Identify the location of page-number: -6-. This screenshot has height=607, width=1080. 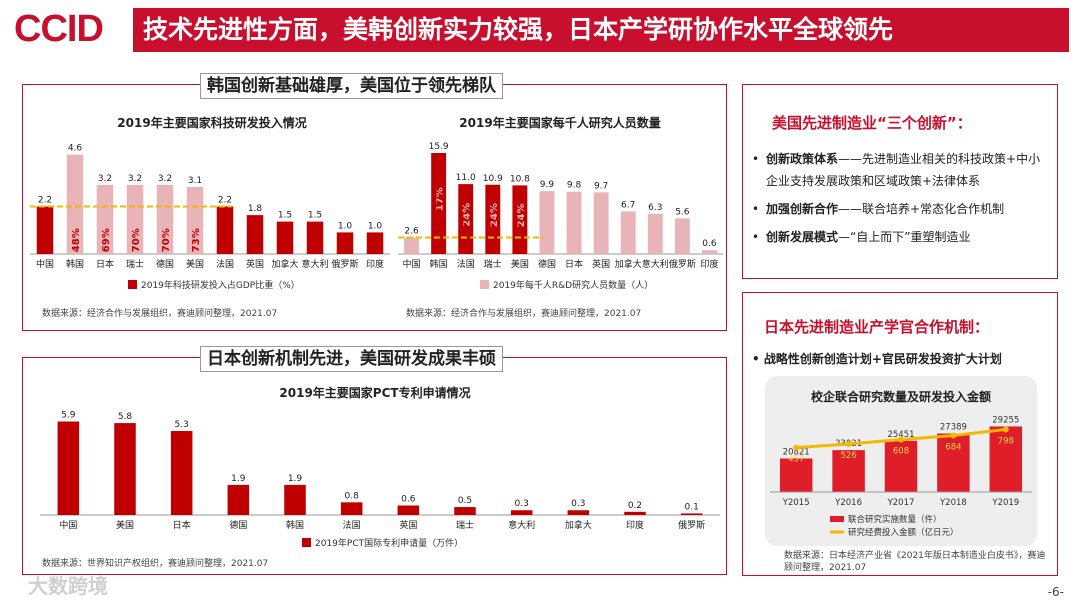
(1055, 592).